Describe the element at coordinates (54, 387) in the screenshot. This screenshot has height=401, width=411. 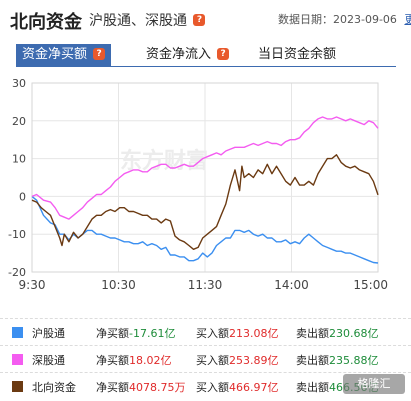
I see `legend-name: 北向资金` at that location.